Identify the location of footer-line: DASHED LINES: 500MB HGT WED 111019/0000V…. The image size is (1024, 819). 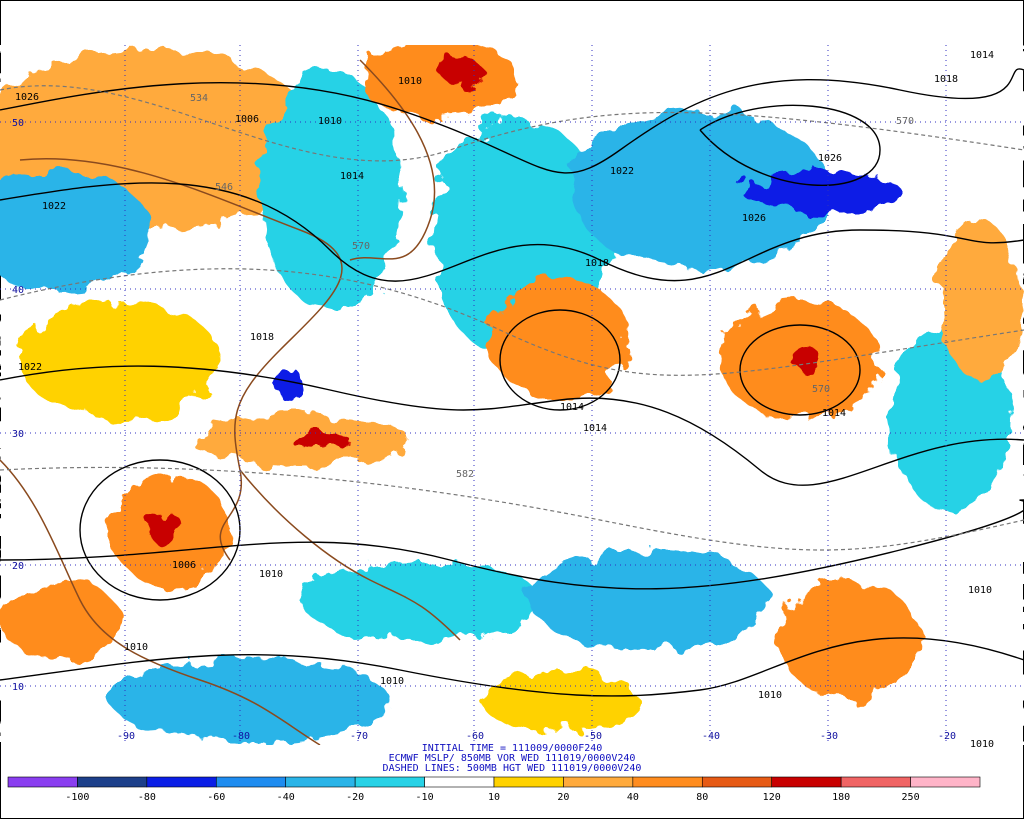
(512, 768).